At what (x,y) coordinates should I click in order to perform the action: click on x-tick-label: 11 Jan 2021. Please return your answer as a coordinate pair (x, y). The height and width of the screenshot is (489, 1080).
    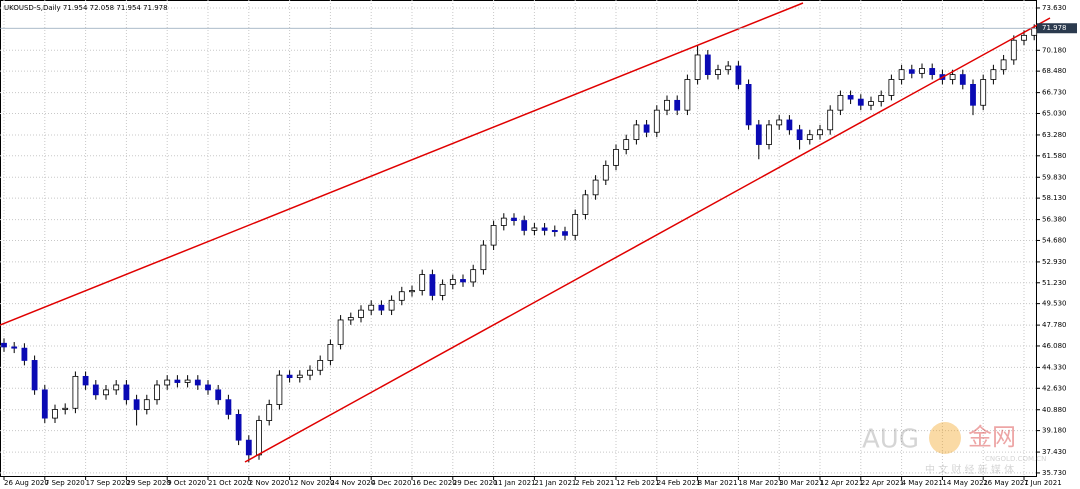
    Looking at the image, I should click on (515, 483).